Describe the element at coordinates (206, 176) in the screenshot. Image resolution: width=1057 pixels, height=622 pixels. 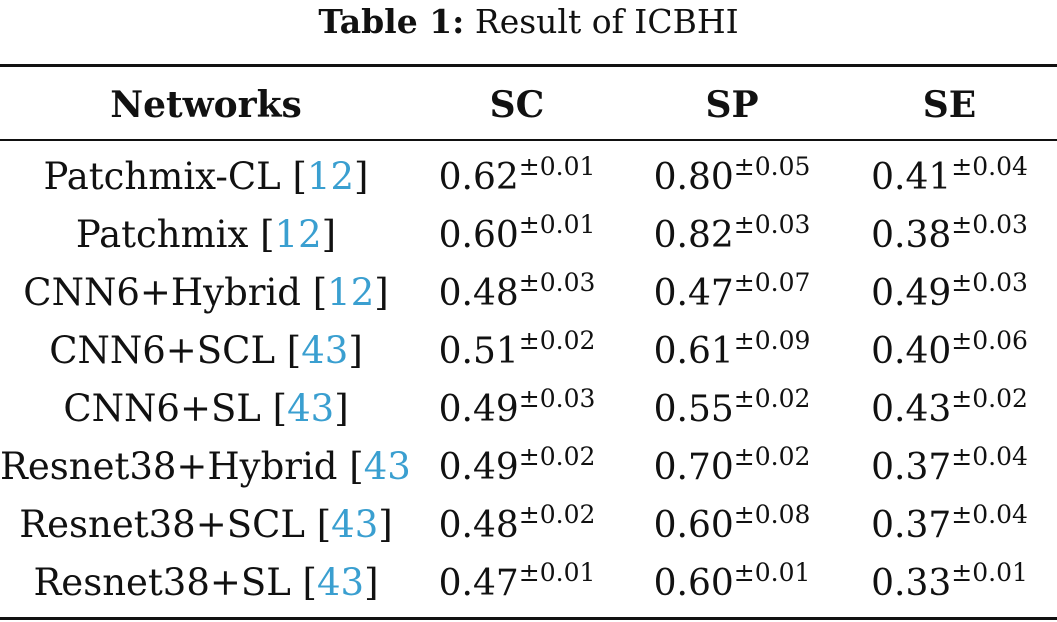
I see `network-cell: Patchmix-CL [12]` at that location.